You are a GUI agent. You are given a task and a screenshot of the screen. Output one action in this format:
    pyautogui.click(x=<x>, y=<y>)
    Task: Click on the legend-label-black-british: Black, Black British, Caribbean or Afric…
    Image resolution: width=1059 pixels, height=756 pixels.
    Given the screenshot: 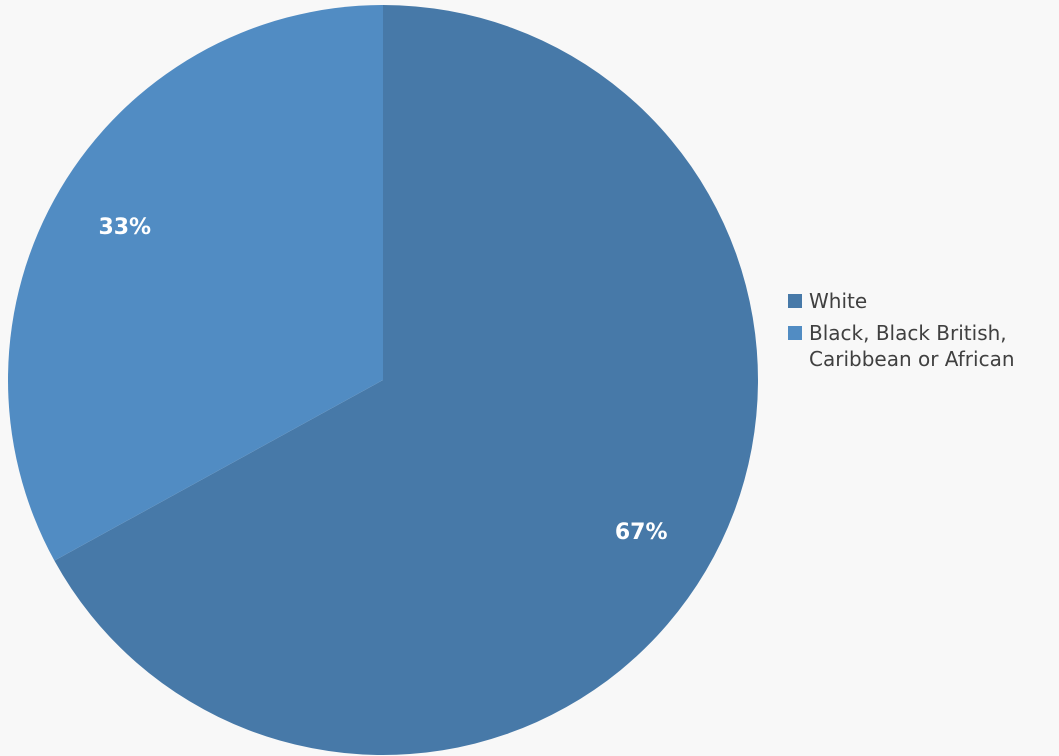 What is the action you would take?
    pyautogui.click(x=912, y=346)
    